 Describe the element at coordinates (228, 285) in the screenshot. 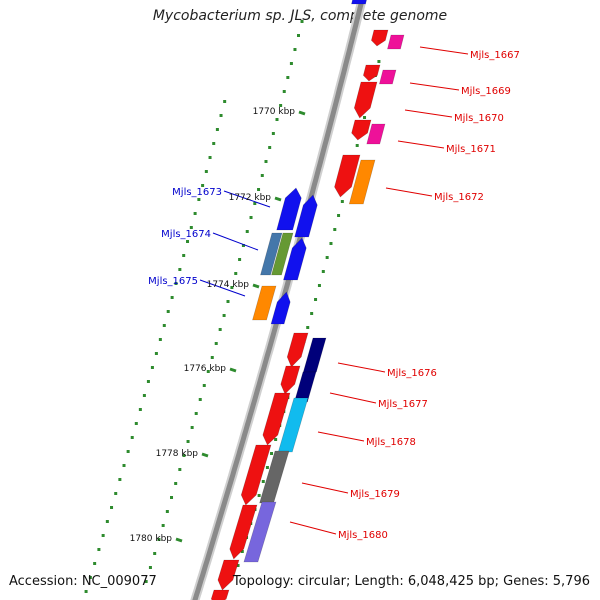

I see `scale-label: 1774 kbp` at that location.